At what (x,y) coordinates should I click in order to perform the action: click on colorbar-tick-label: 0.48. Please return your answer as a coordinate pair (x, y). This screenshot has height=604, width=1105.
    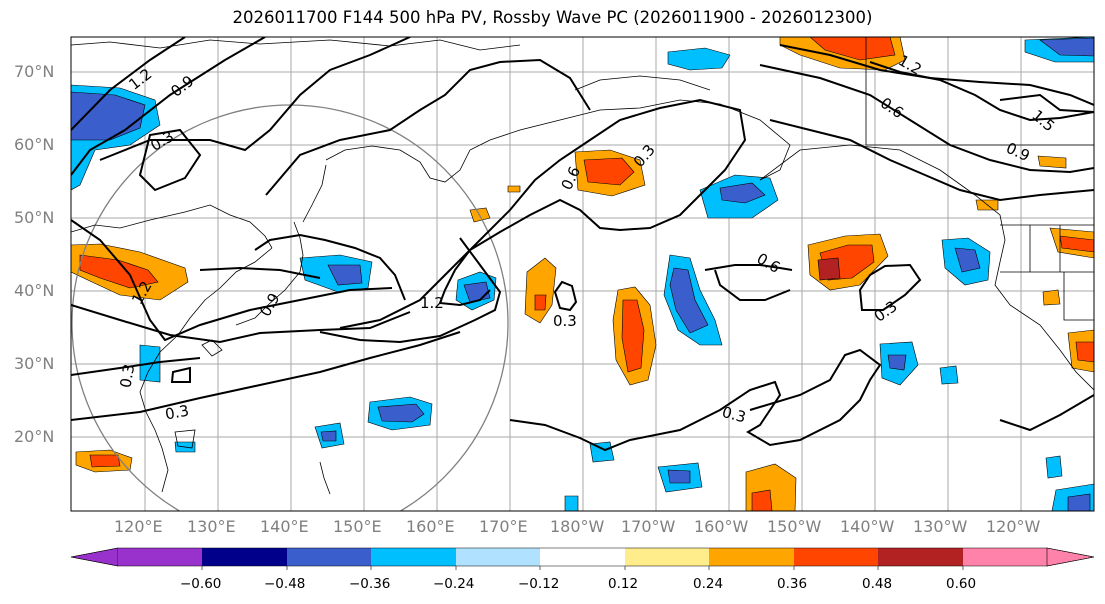
    Looking at the image, I should click on (877, 584).